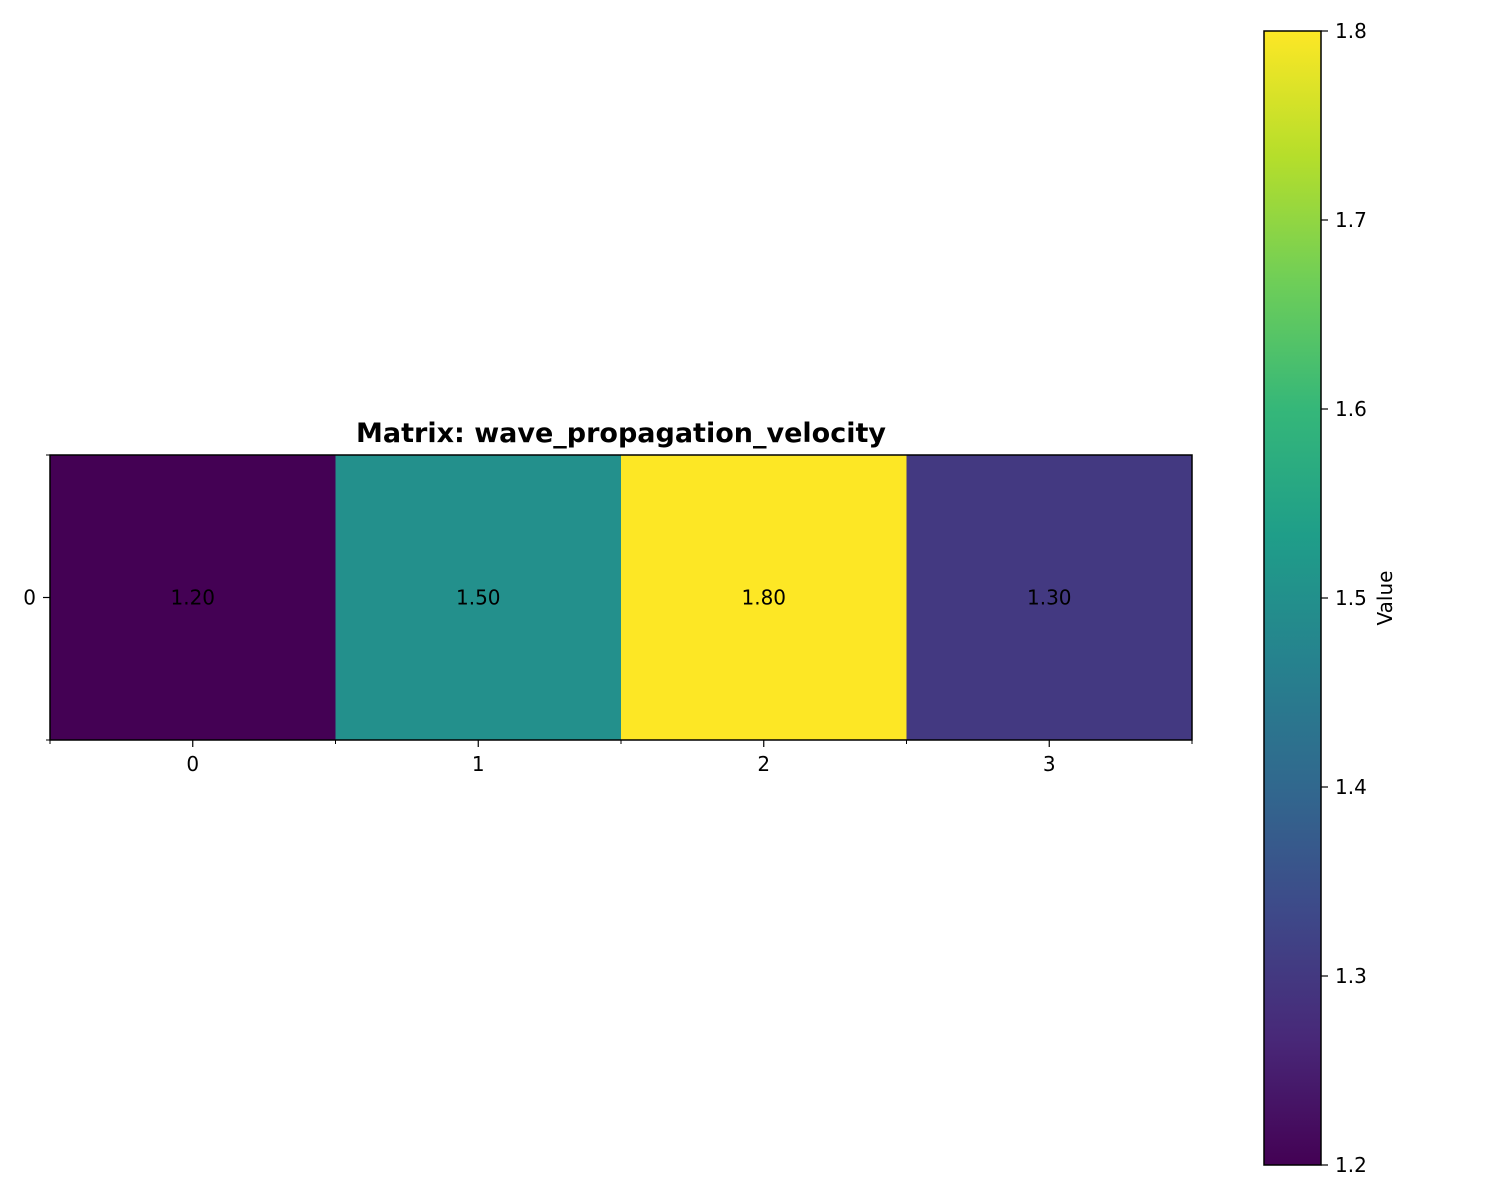  I want to click on heatmap-cell-labels: 1.20 1.50 1.80 1.30, so click(620, 598).